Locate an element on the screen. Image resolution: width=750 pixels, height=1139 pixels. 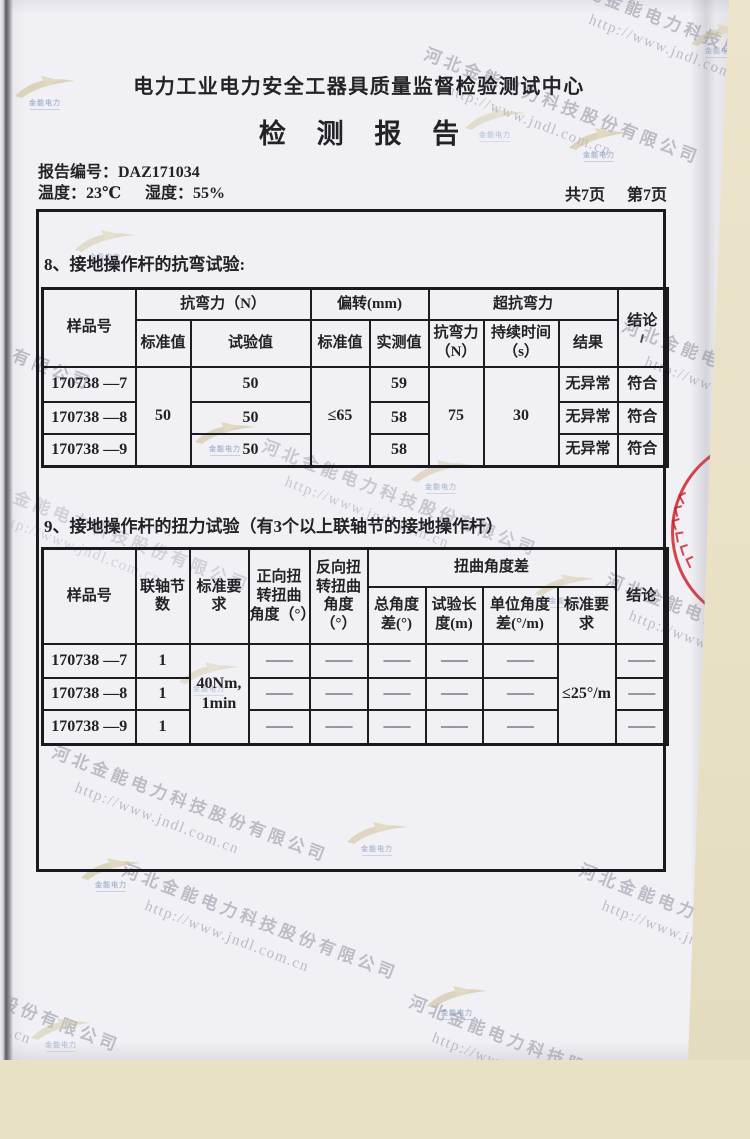
logo-subtext-bar is located at coordinates (45, 109).